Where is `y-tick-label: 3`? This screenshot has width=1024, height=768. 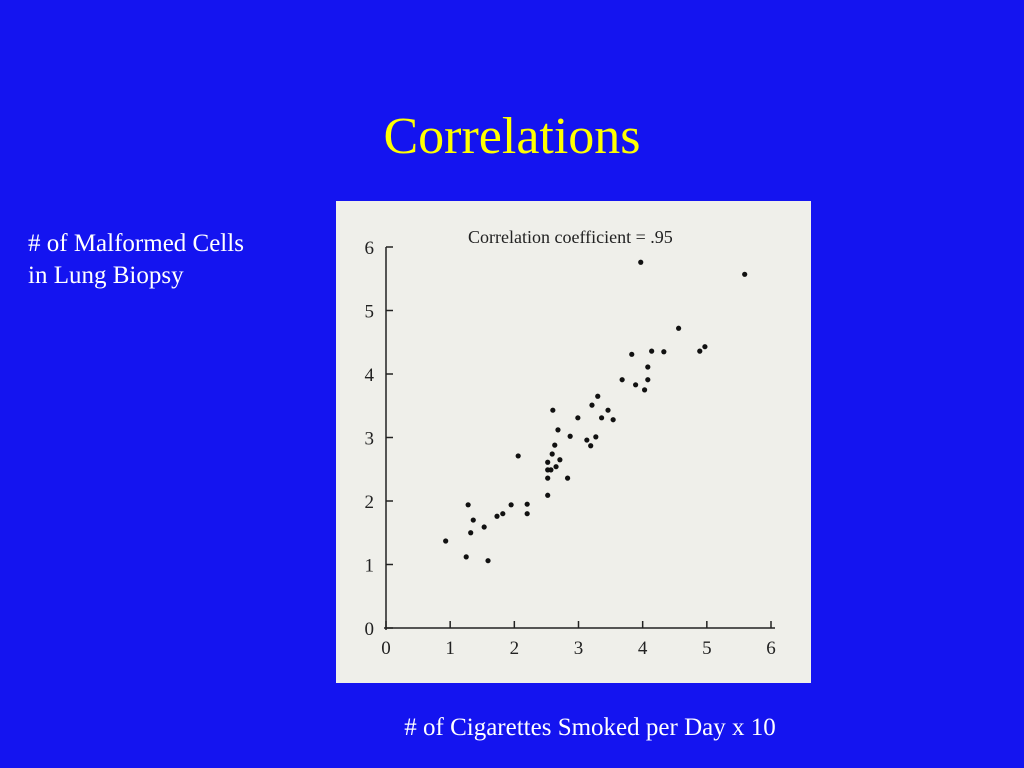
y-tick-label: 3 is located at coordinates (370, 439).